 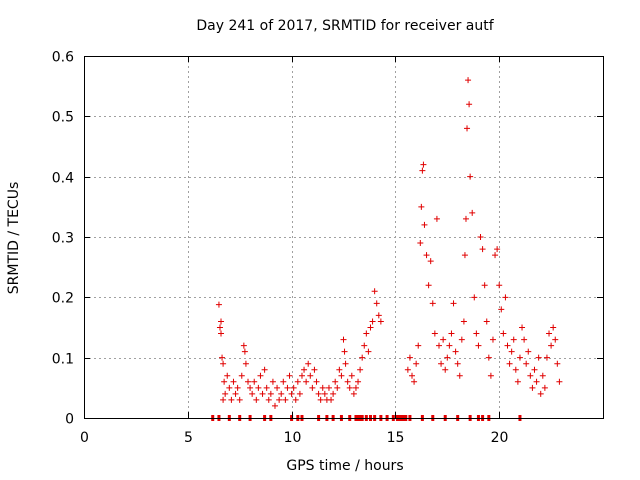 What do you see at coordinates (63, 360) in the screenshot?
I see `y-tick-label: 0.1` at bounding box center [63, 360].